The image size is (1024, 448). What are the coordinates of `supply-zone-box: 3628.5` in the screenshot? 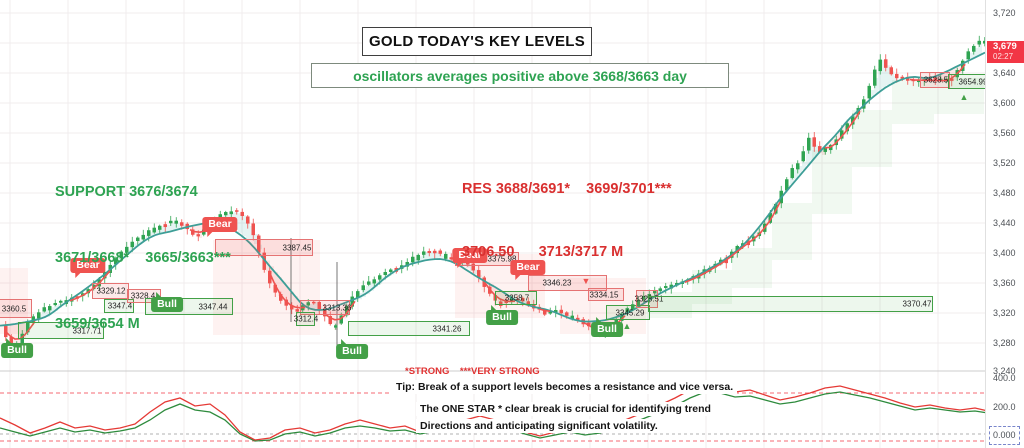 It's located at (935, 80).